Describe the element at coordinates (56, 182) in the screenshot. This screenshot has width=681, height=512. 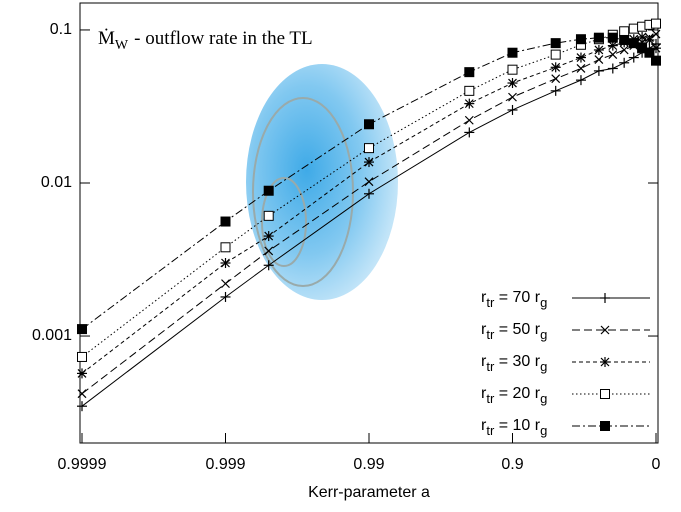
I see `y-tick-label: 0.01` at that location.